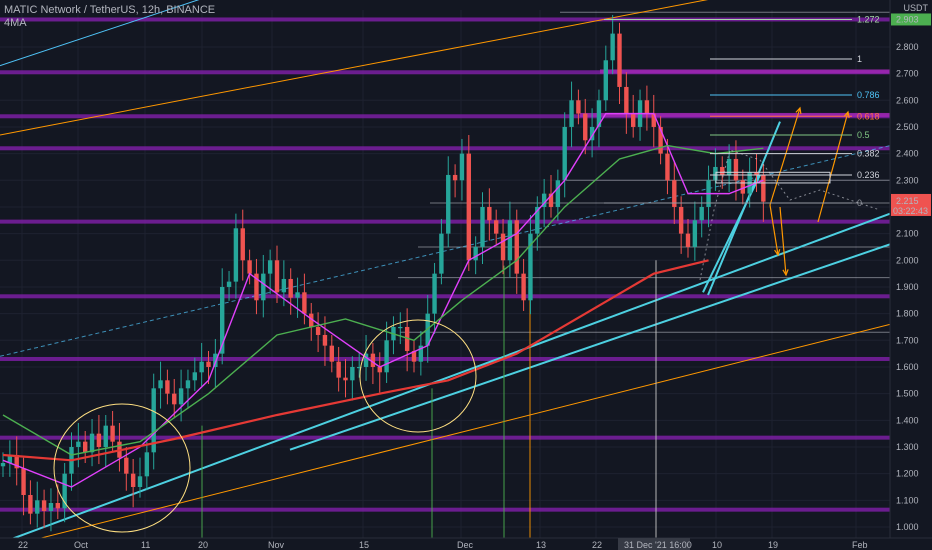  What do you see at coordinates (863, 135) in the screenshot?
I see `fib-label: 0.5` at bounding box center [863, 135].